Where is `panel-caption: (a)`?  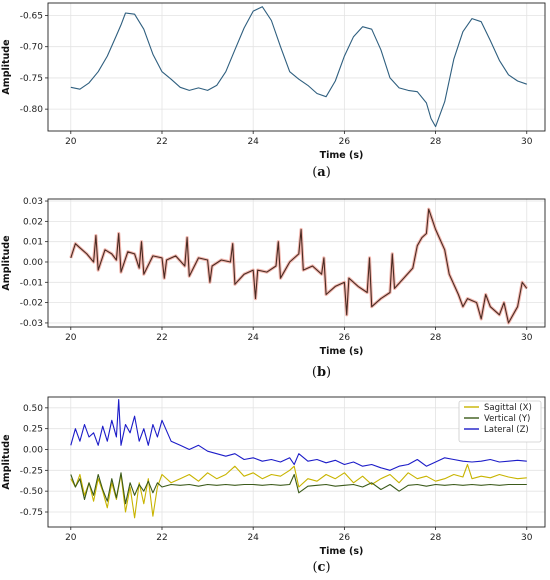 panel-caption: (a) is located at coordinates (321, 172).